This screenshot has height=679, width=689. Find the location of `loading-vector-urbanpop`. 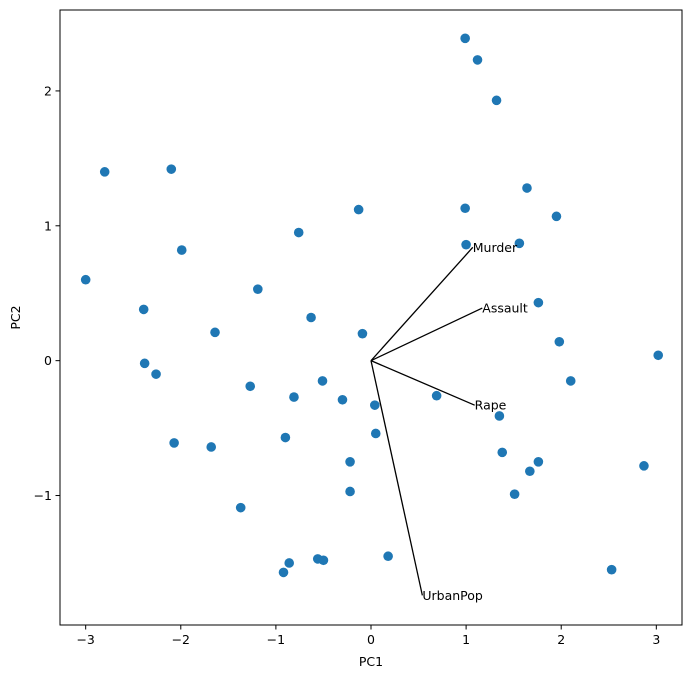

loading-vector-urbanpop is located at coordinates (396, 478).